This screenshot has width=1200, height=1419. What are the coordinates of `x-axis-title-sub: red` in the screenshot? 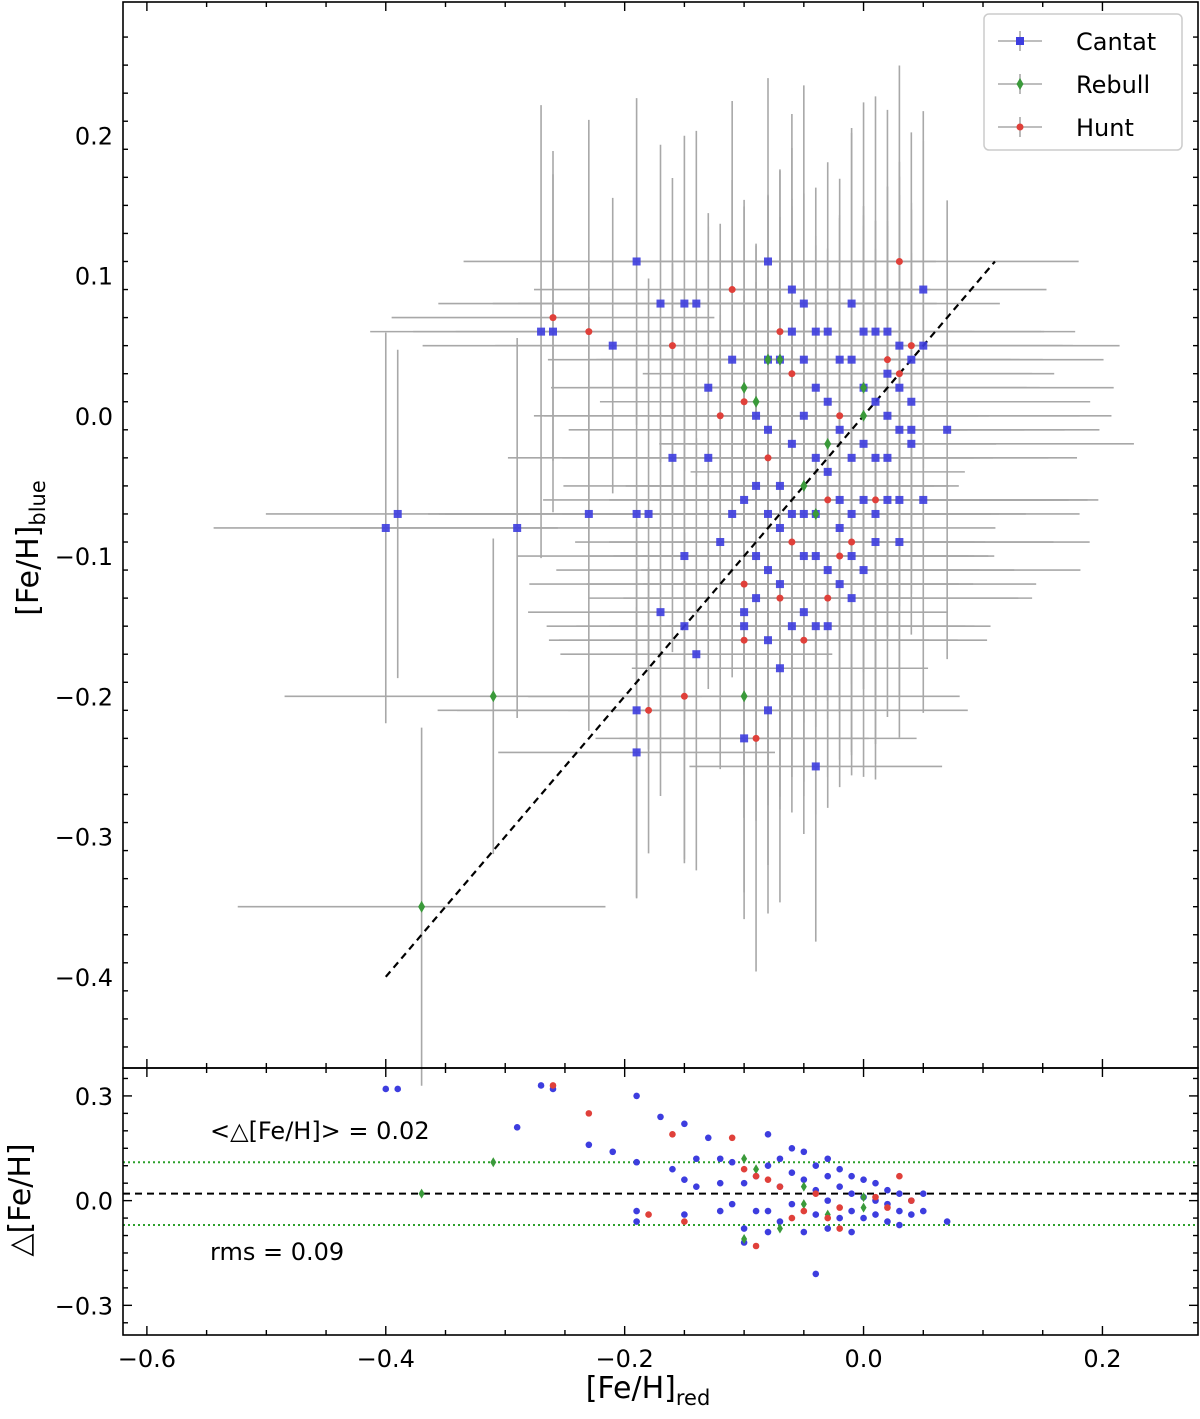 It's located at (693, 1398).